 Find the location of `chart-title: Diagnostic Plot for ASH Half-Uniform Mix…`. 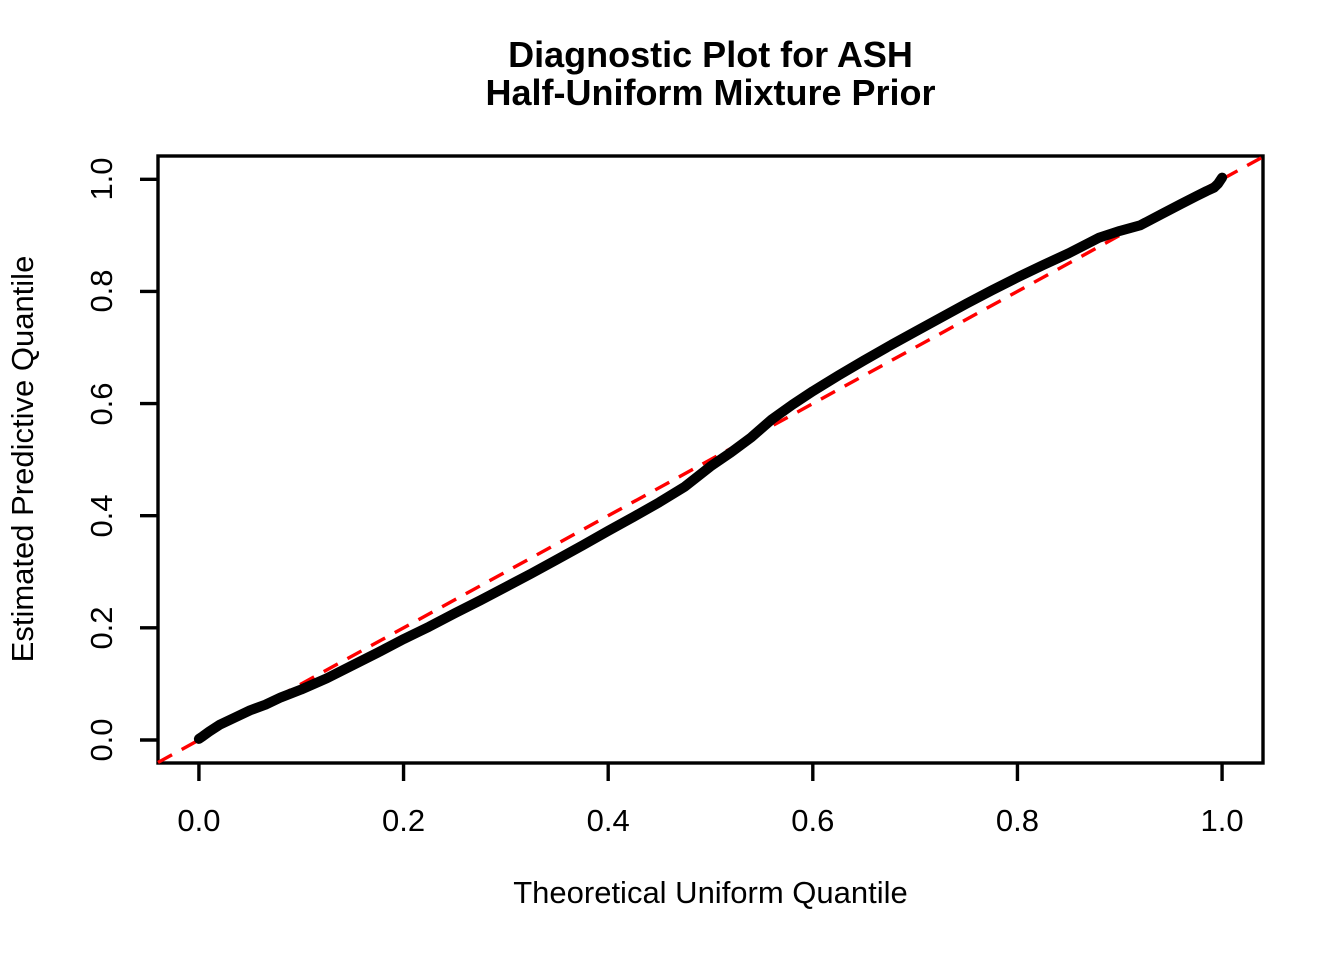

chart-title: Diagnostic Plot for ASH Half-Uniform Mix… is located at coordinates (710, 74).